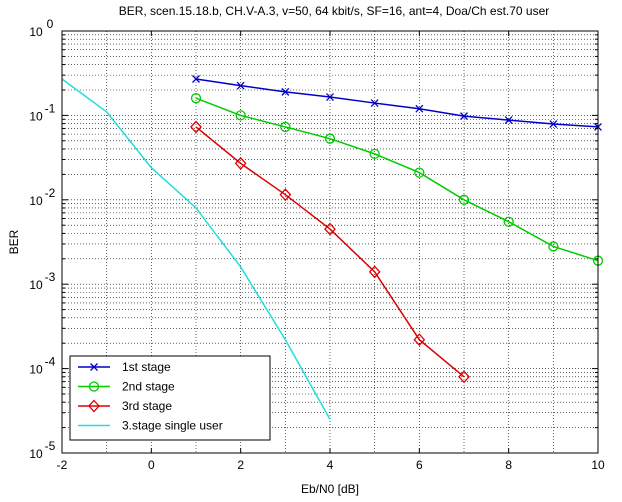  I want to click on y-tick-exponent: -2, so click(50, 193).